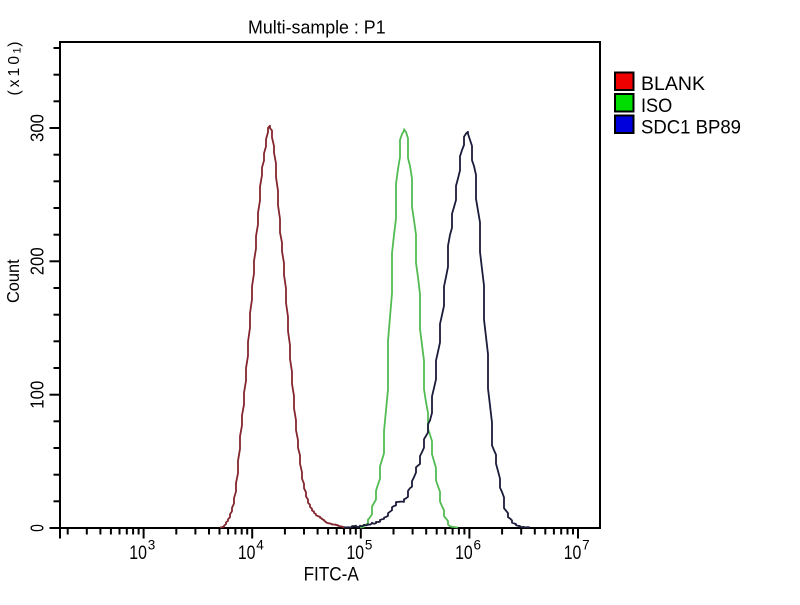 Image resolution: width=800 pixels, height=605 pixels. I want to click on svg-text: ISO, so click(656, 106).